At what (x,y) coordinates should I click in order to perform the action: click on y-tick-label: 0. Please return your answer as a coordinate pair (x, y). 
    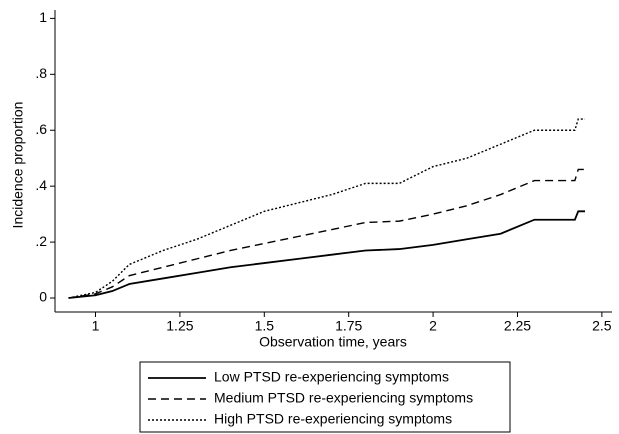
    Looking at the image, I should click on (43, 297).